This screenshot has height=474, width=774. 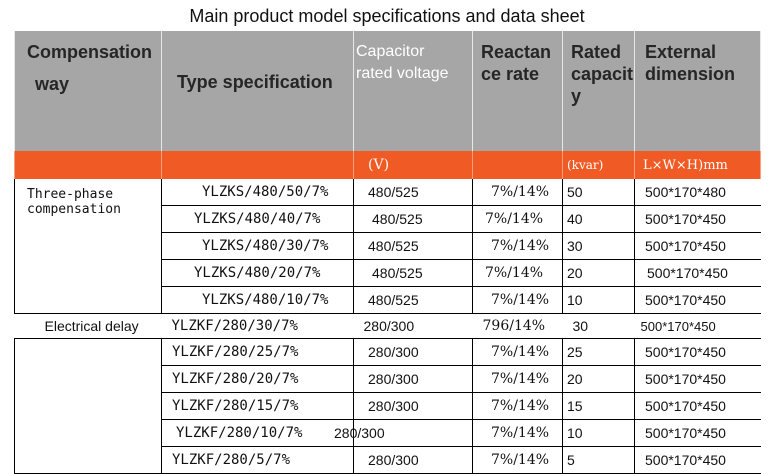 I want to click on cell-capacity: 50, so click(x=598, y=192).